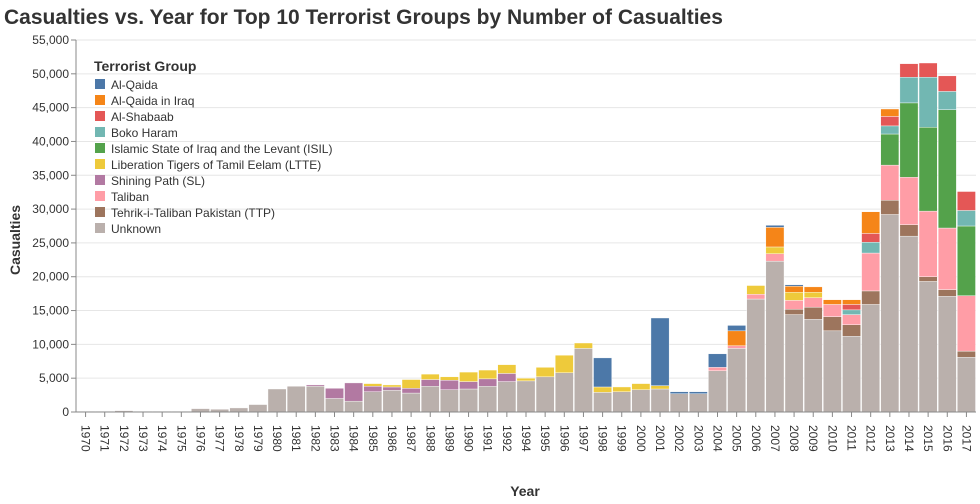 The image size is (980, 504). What do you see at coordinates (603, 438) in the screenshot?
I see `x-tick-label: 1998` at bounding box center [603, 438].